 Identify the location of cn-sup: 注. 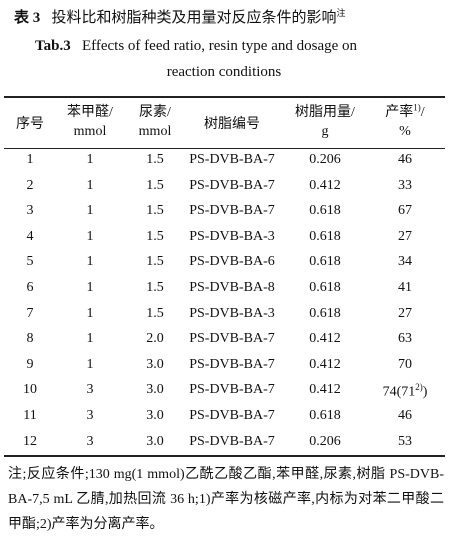
(341, 13).